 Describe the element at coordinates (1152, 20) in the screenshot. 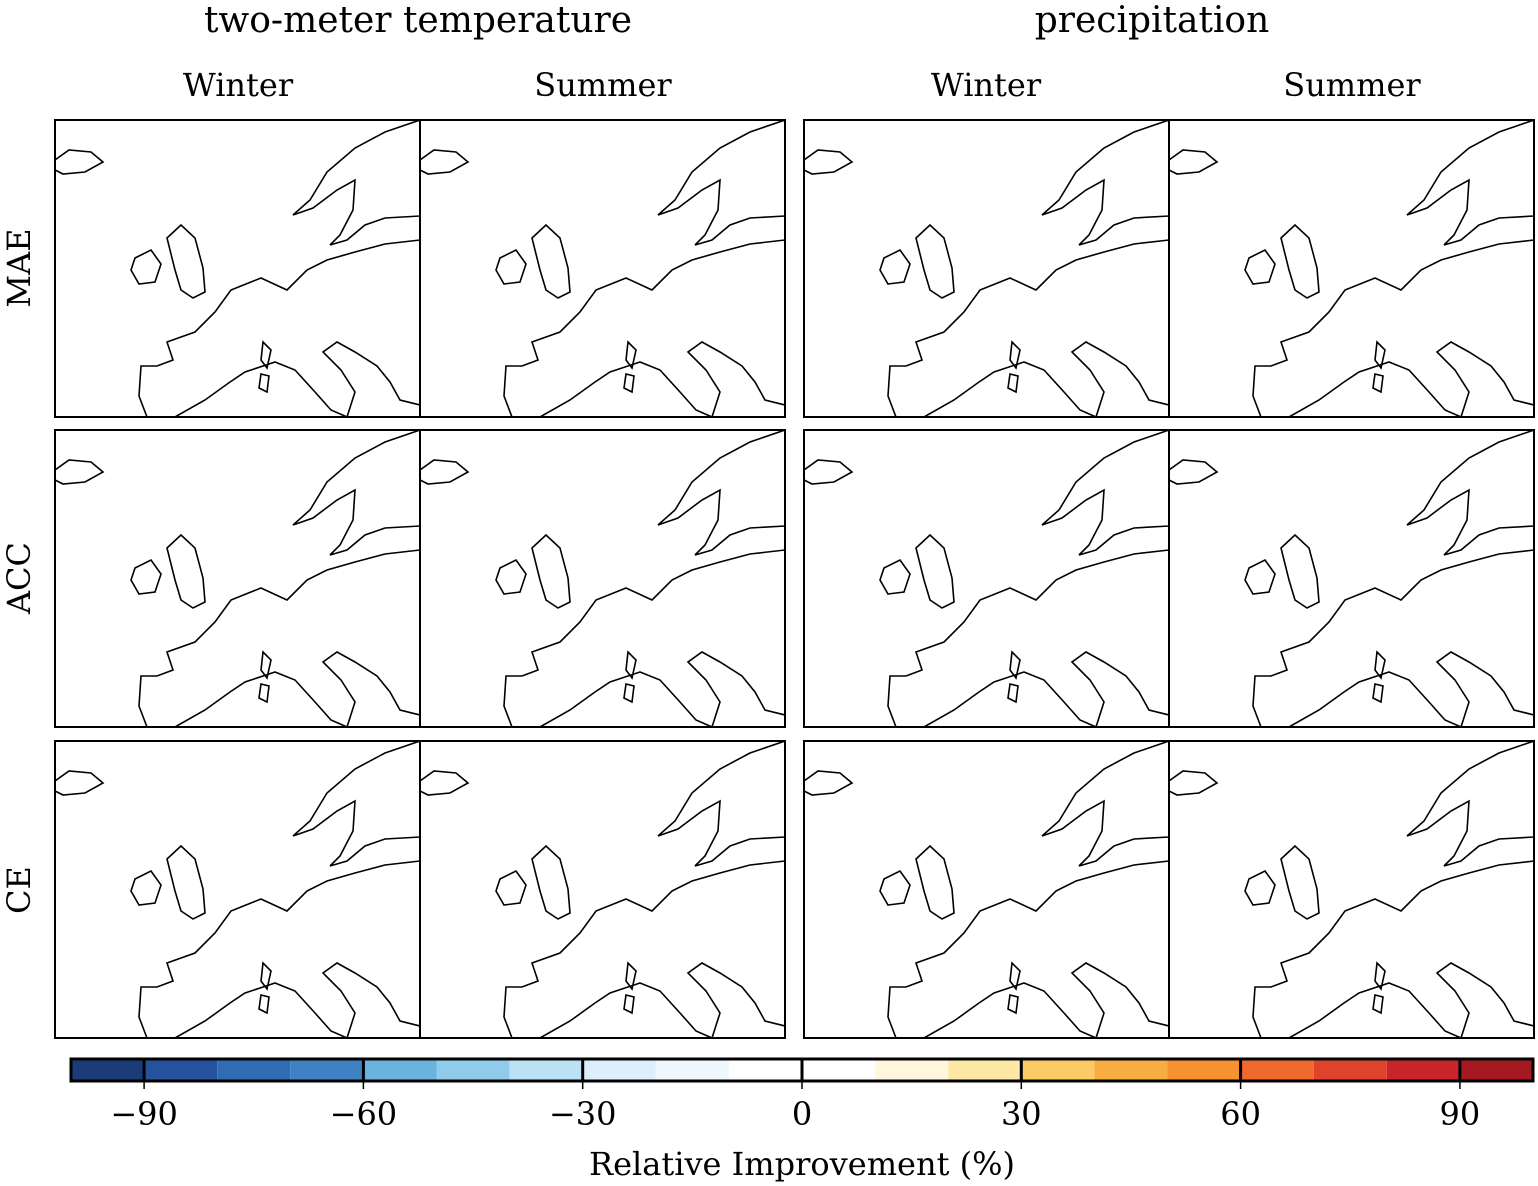

I see `section-title-precipitation: precipitation` at that location.